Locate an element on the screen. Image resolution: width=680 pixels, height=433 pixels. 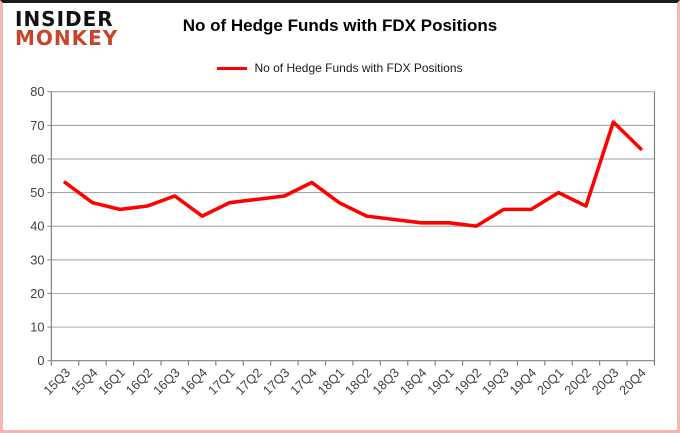
x-axis-label: 15Q4 is located at coordinates (84, 381).